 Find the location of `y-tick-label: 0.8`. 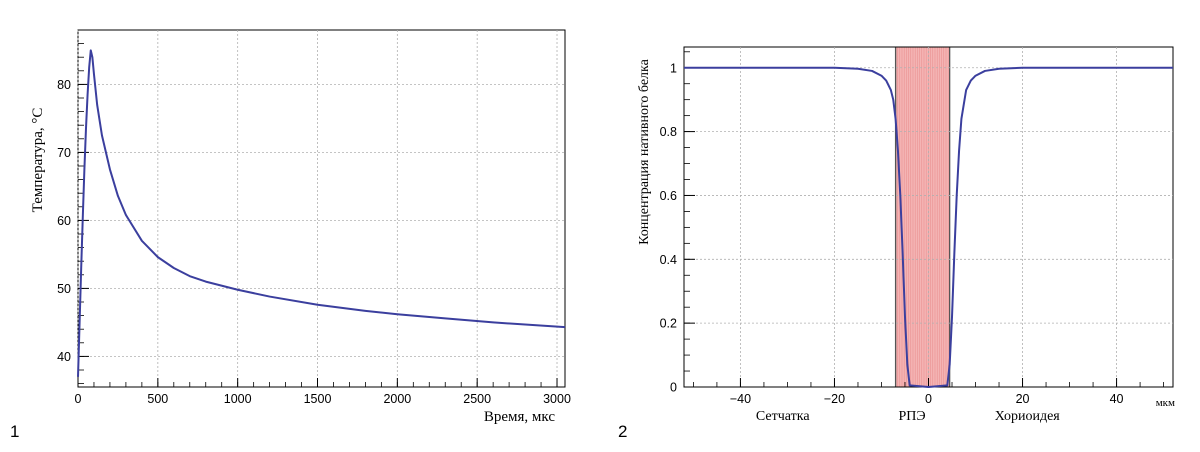

y-tick-label: 0.8 is located at coordinates (668, 132).